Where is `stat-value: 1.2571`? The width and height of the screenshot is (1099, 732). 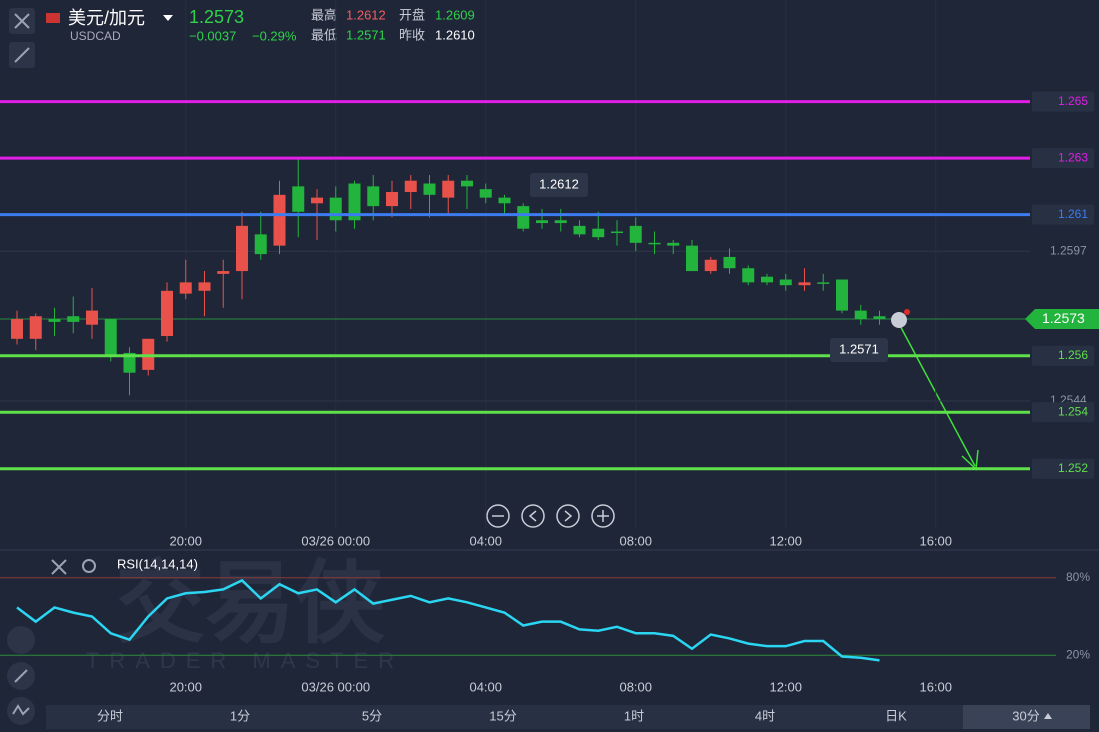 stat-value: 1.2571 is located at coordinates (366, 34).